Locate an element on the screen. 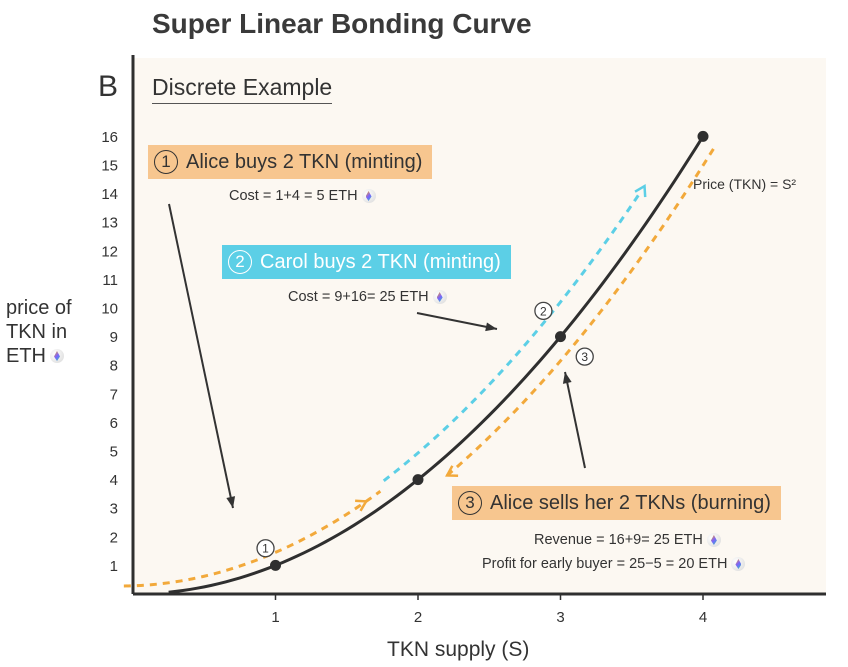 This screenshot has height=667, width=848. alice-buy-text: Alice buys 2 TKN (minting) is located at coordinates (304, 161).